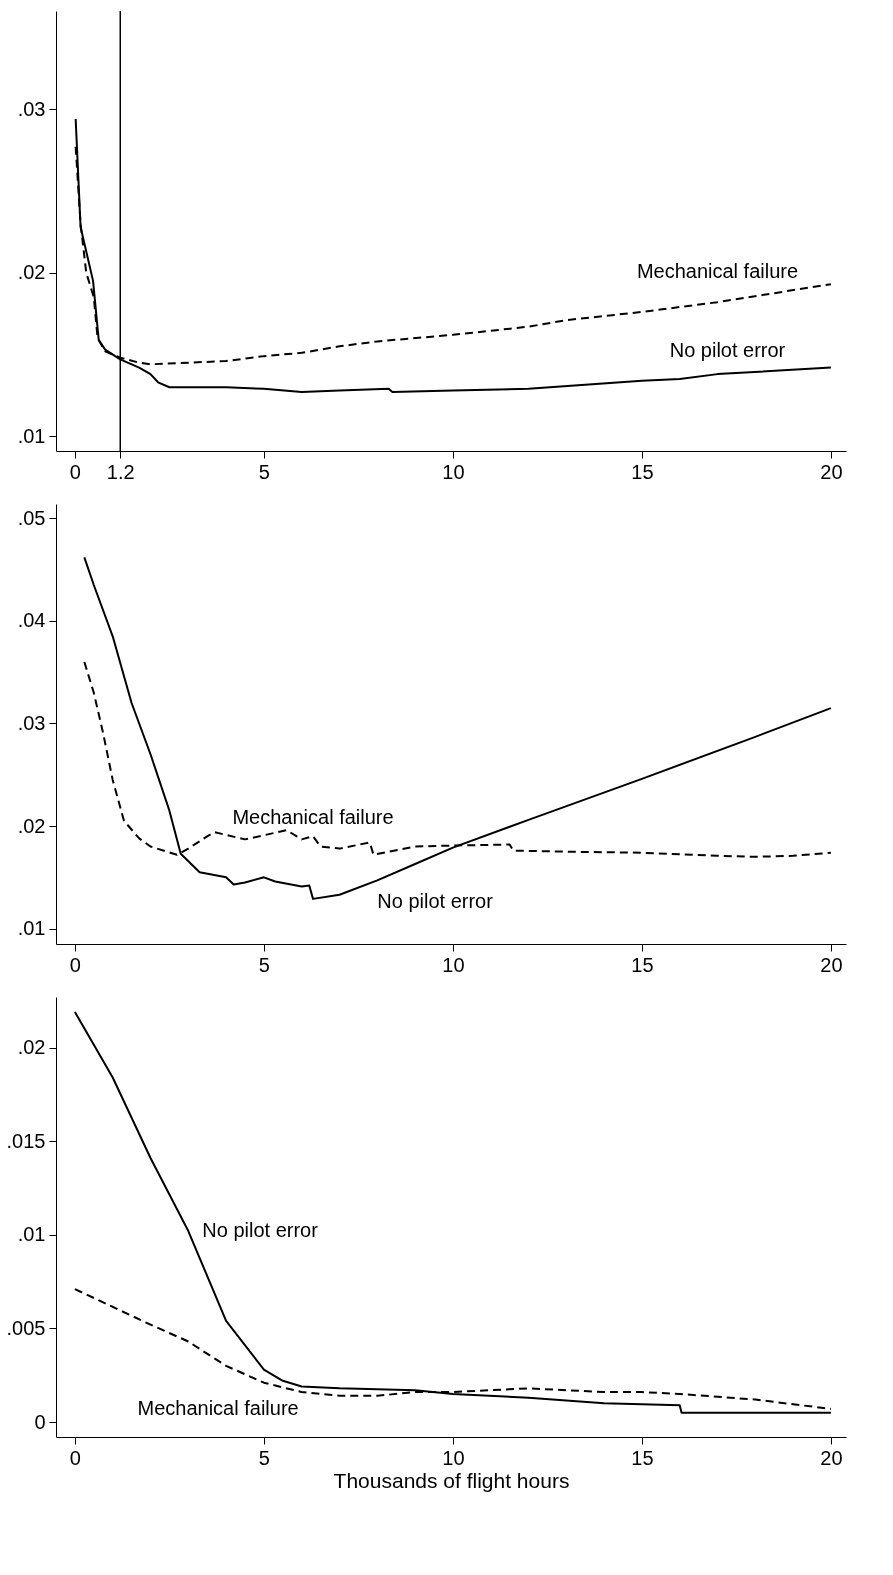 This screenshot has width=893, height=1575. Describe the element at coordinates (40, 1421) in the screenshot. I see `y-tick-label: 0` at that location.